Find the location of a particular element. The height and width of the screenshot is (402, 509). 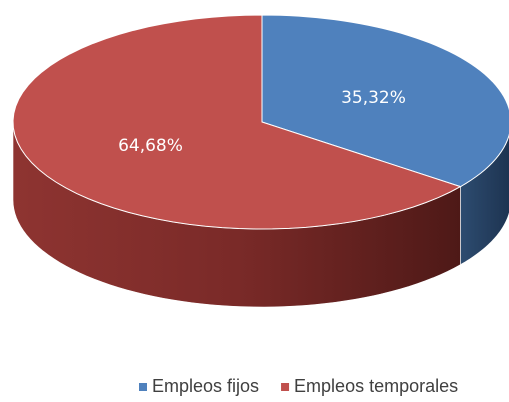

data-label: 64,68% is located at coordinates (150, 146).